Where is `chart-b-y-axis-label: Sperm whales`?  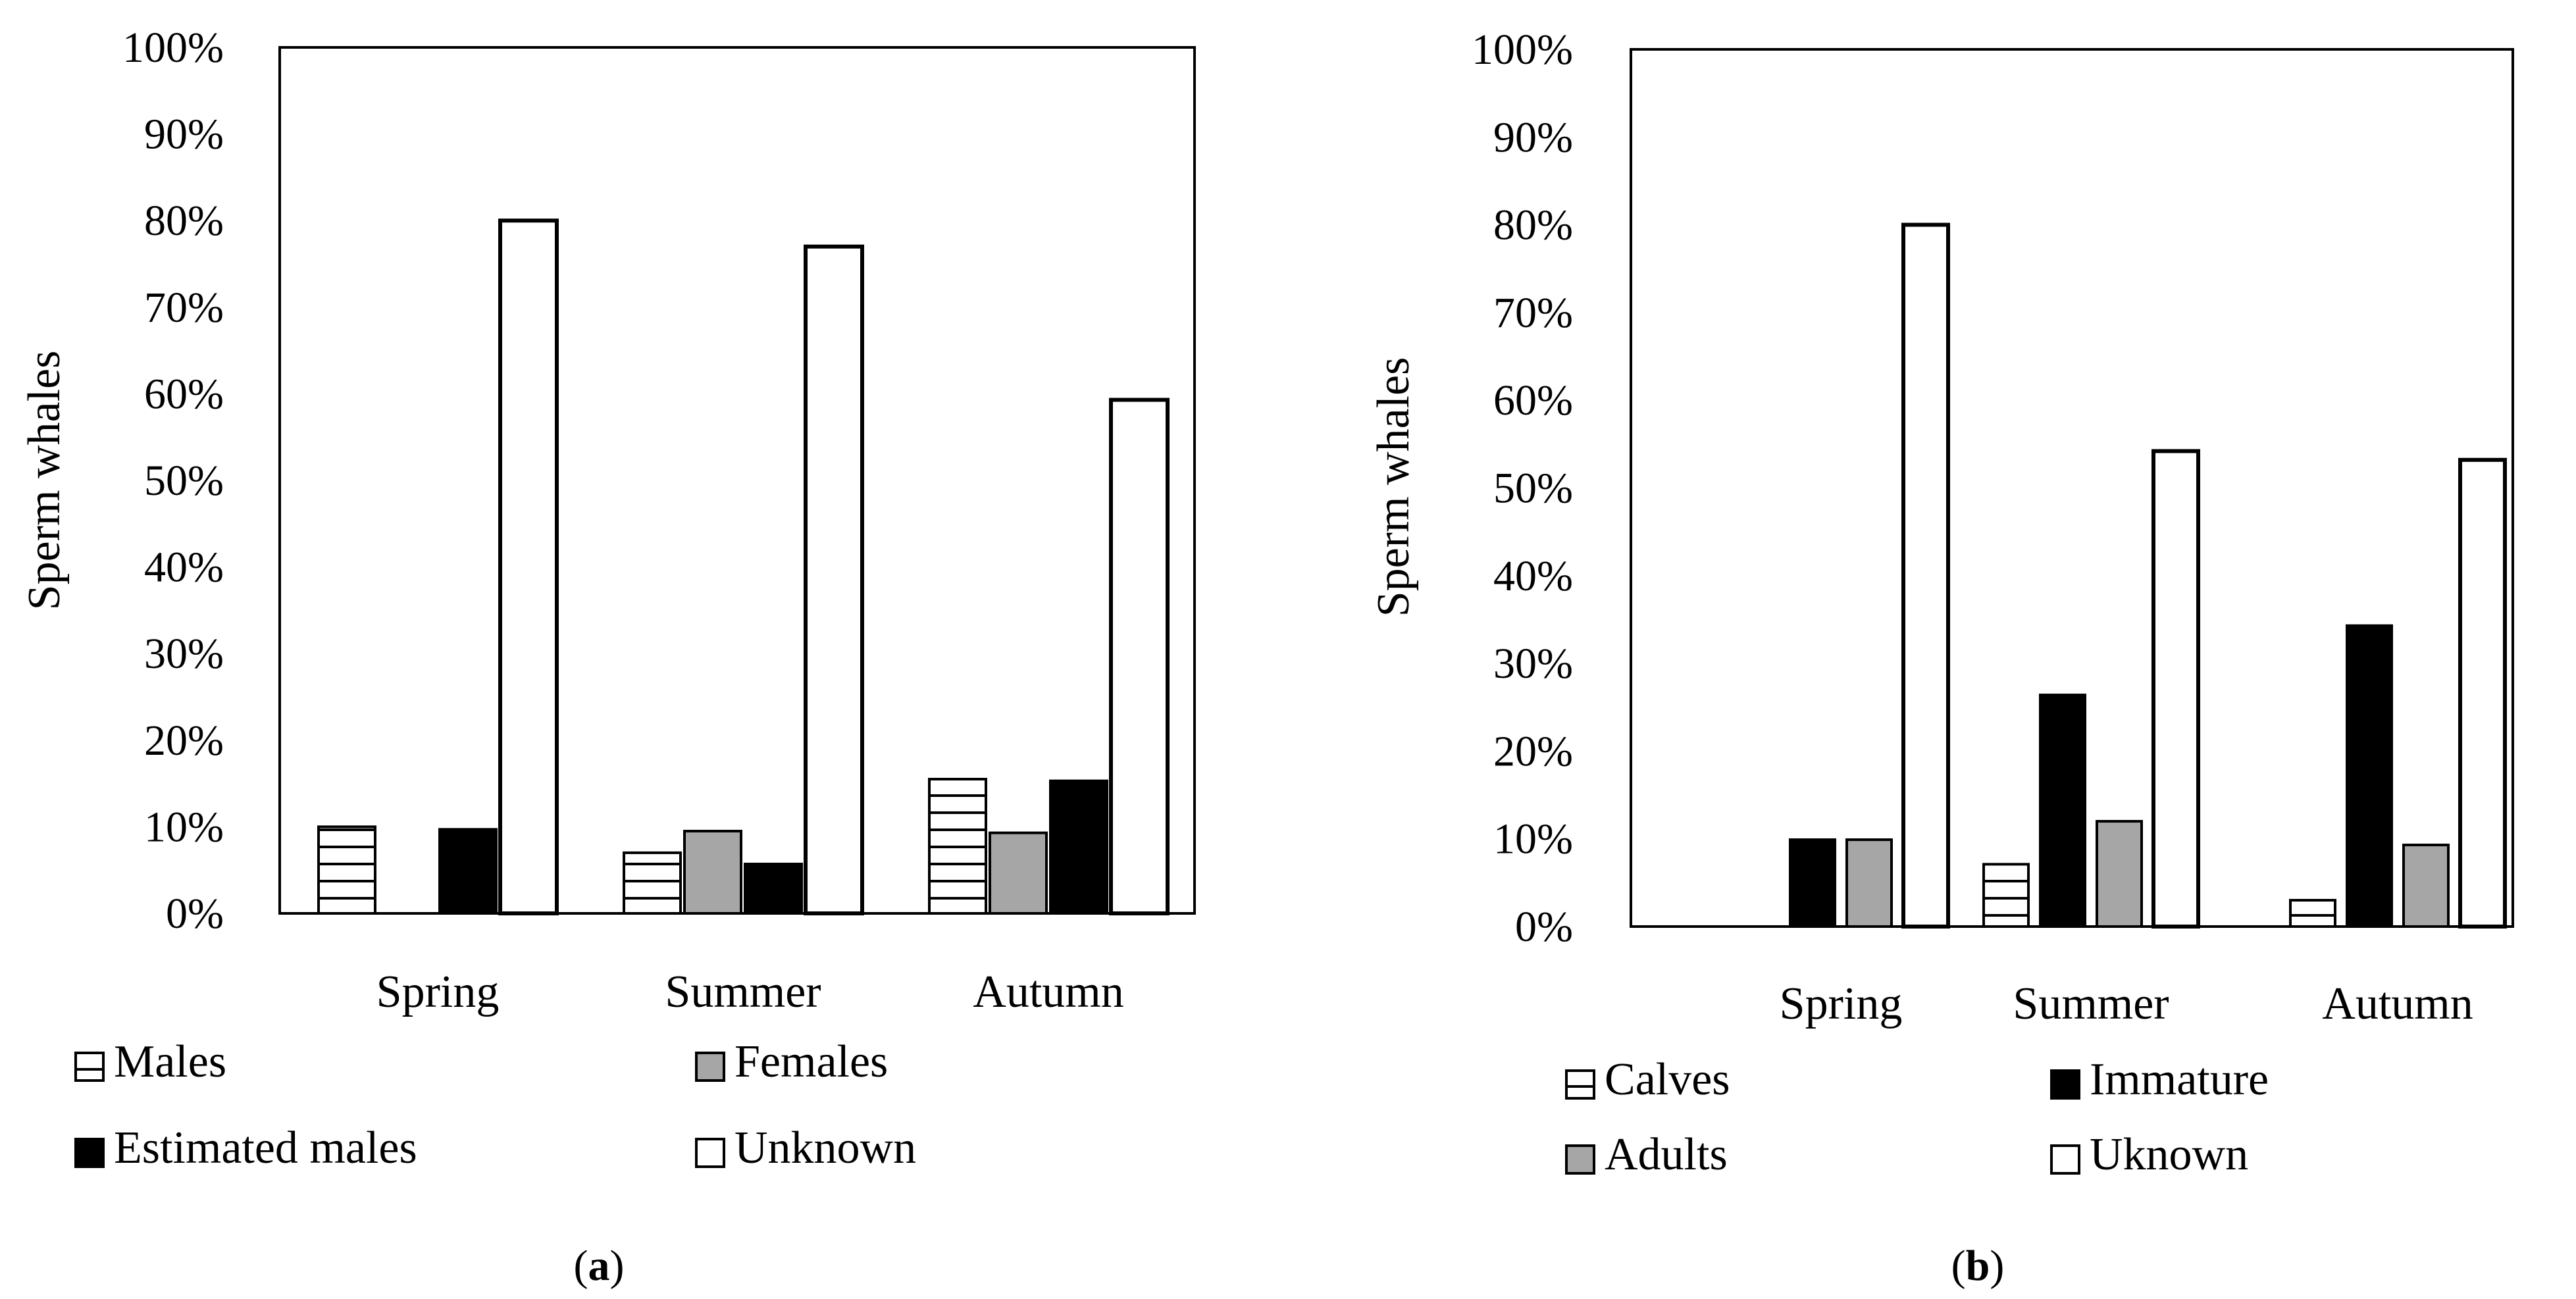 chart-b-y-axis-label: Sperm whales is located at coordinates (1393, 487).